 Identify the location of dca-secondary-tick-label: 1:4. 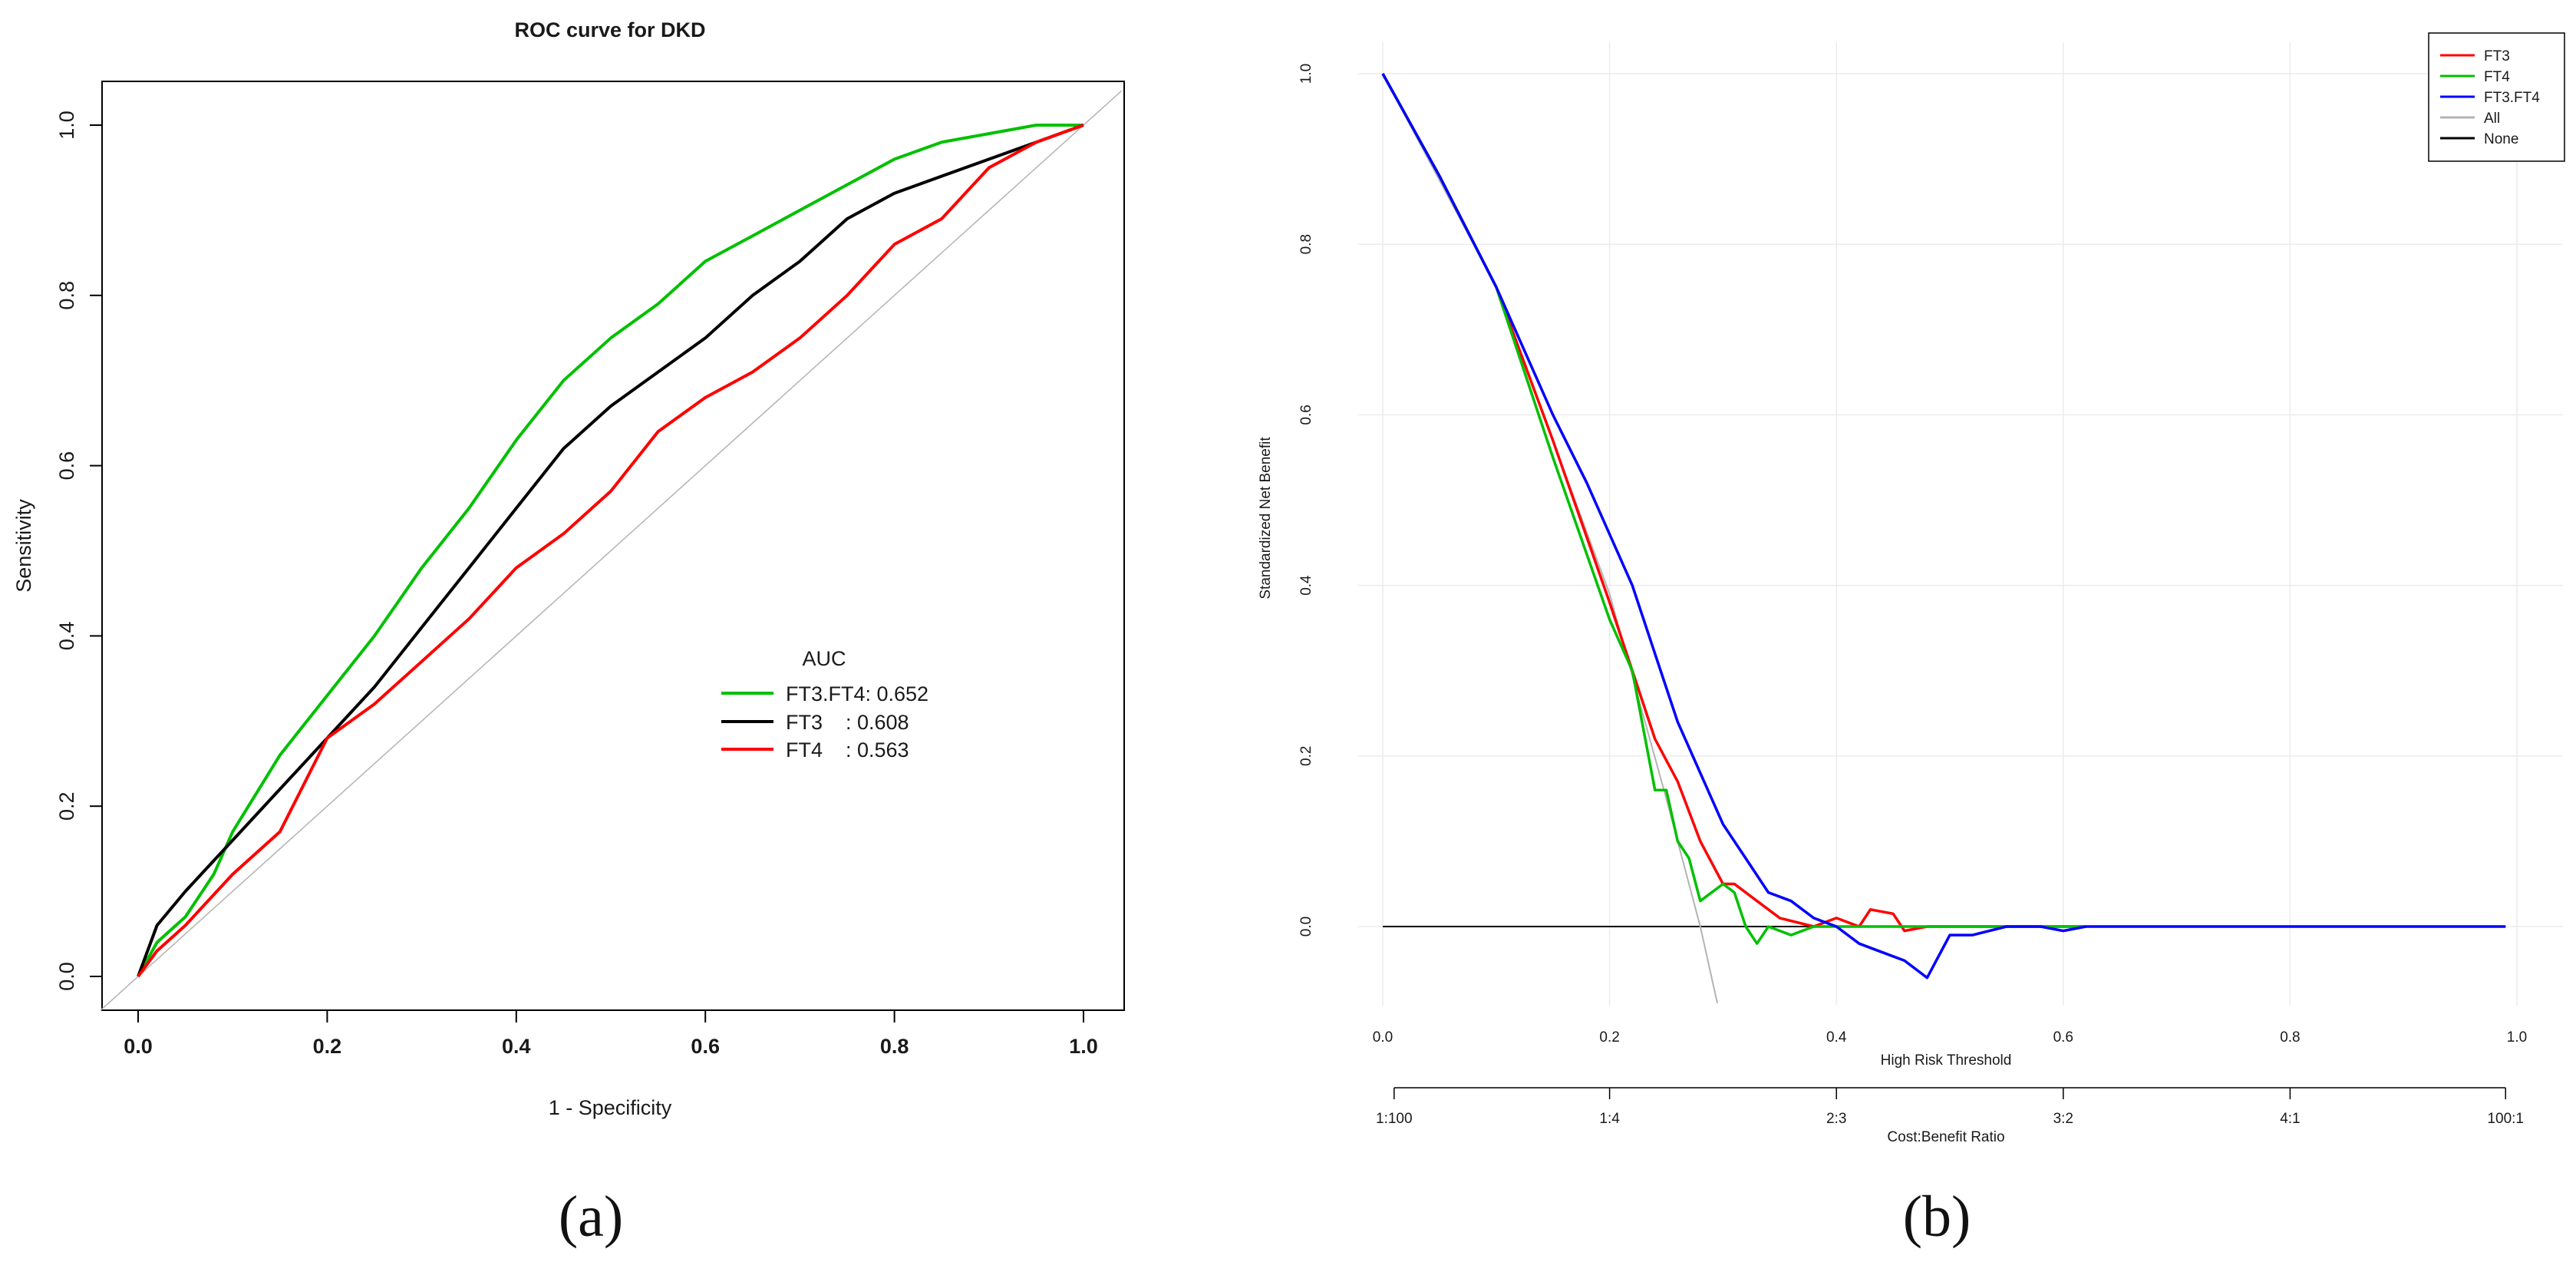
(1609, 1119).